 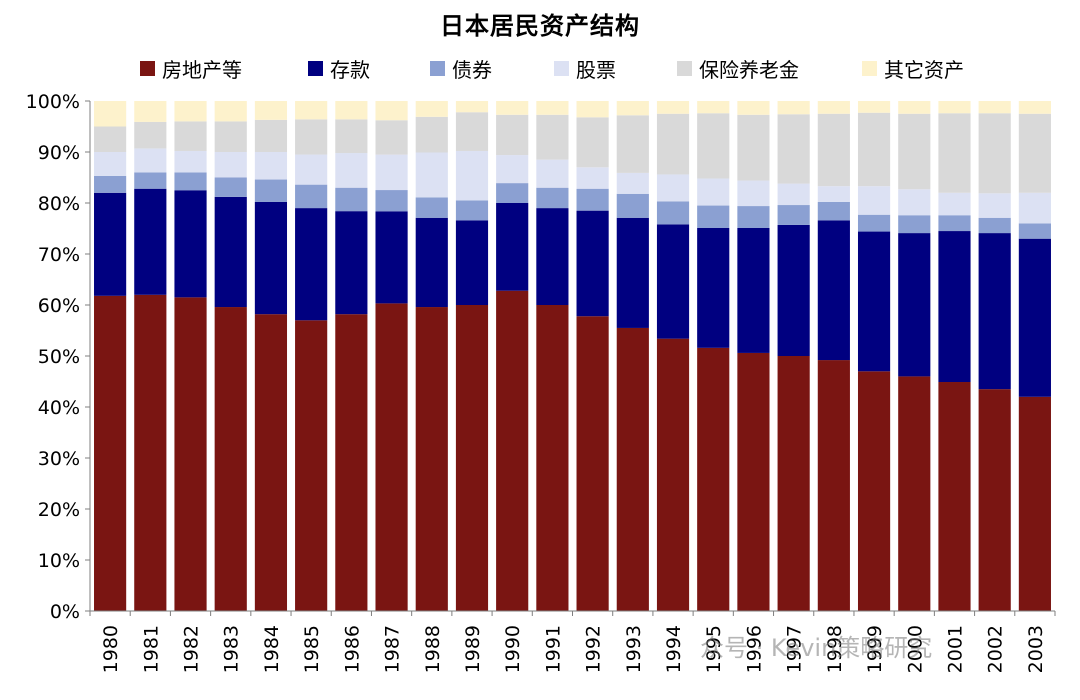 What do you see at coordinates (754, 649) in the screenshot?
I see `x-tick-label: 1996` at bounding box center [754, 649].